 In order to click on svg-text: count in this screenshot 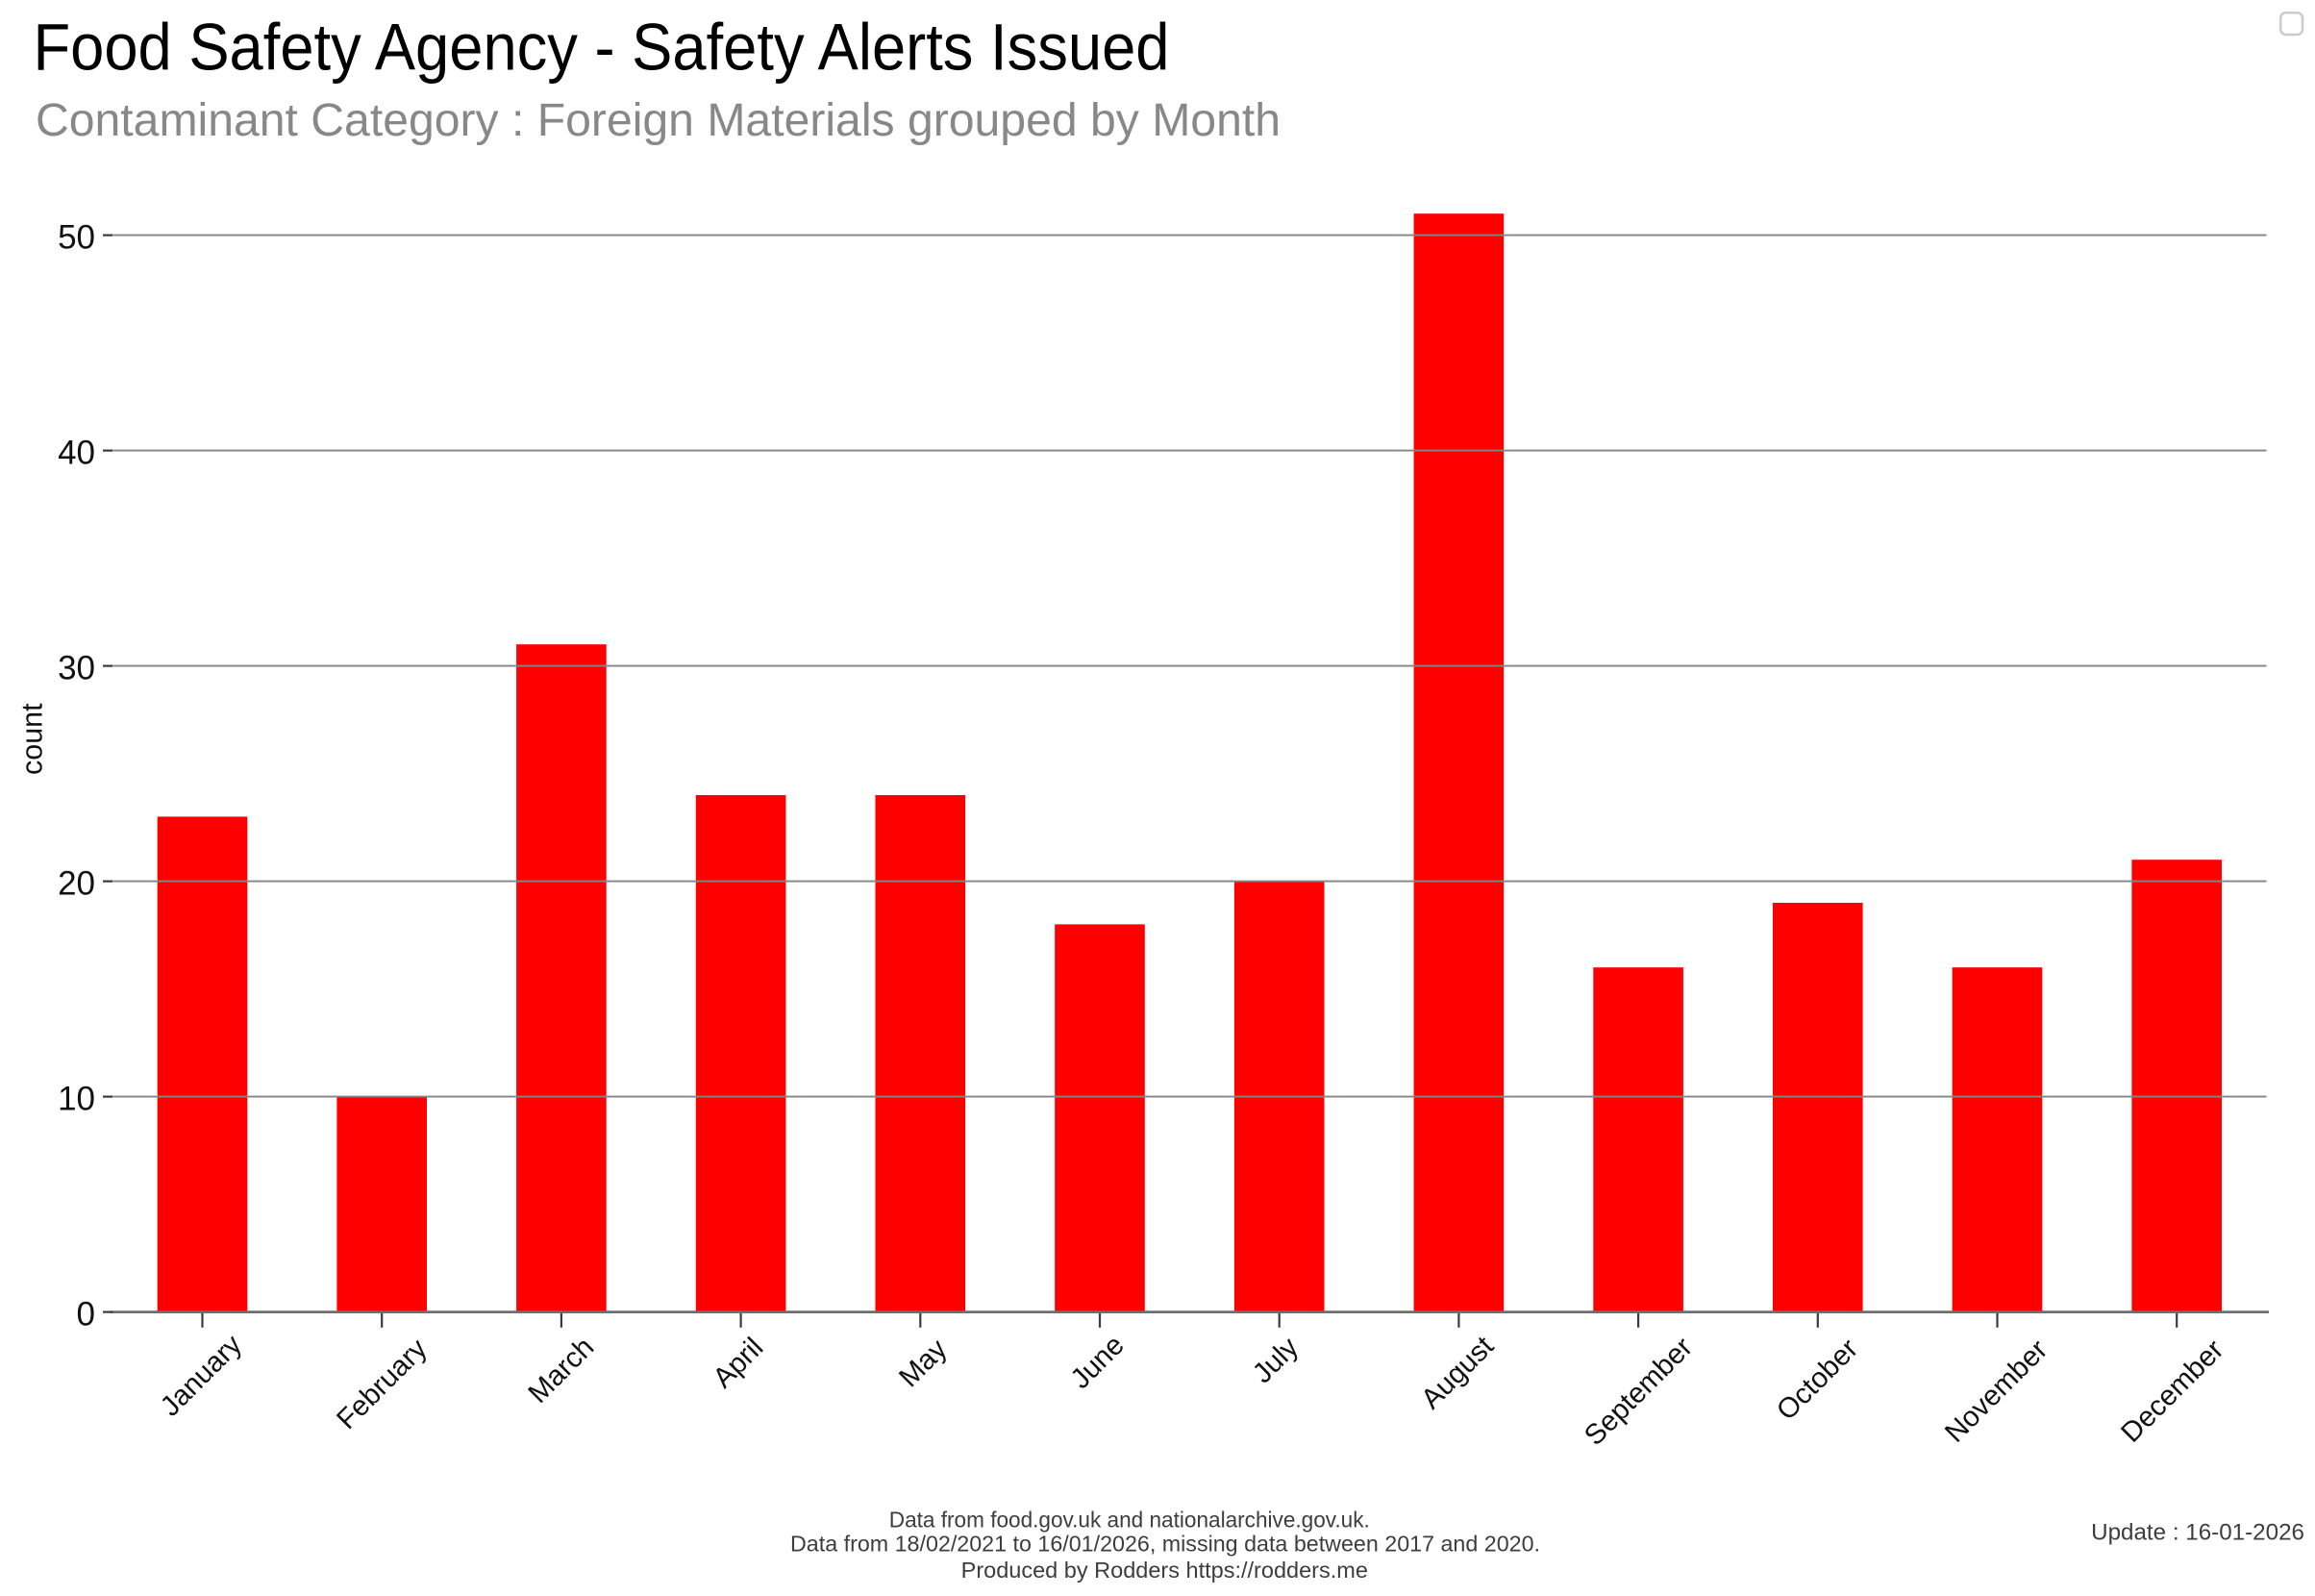, I will do `click(32, 739)`.